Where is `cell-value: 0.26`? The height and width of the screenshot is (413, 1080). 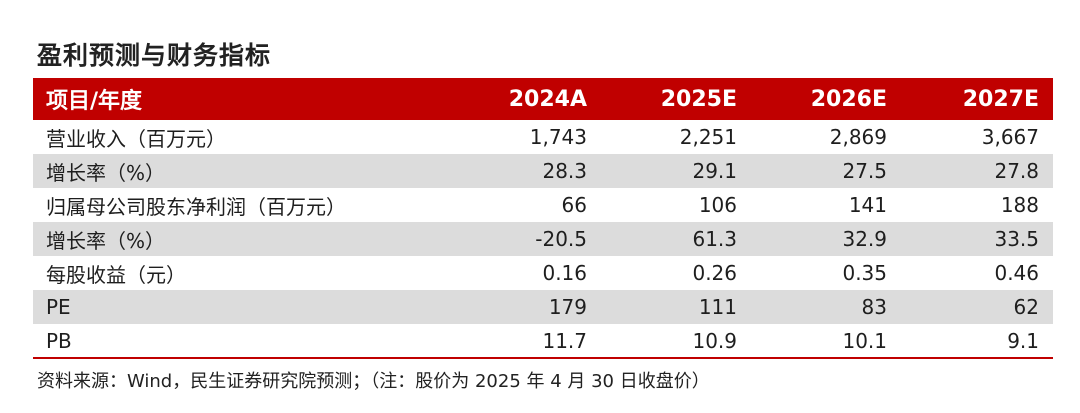
cell-value: 0.26 is located at coordinates (714, 273).